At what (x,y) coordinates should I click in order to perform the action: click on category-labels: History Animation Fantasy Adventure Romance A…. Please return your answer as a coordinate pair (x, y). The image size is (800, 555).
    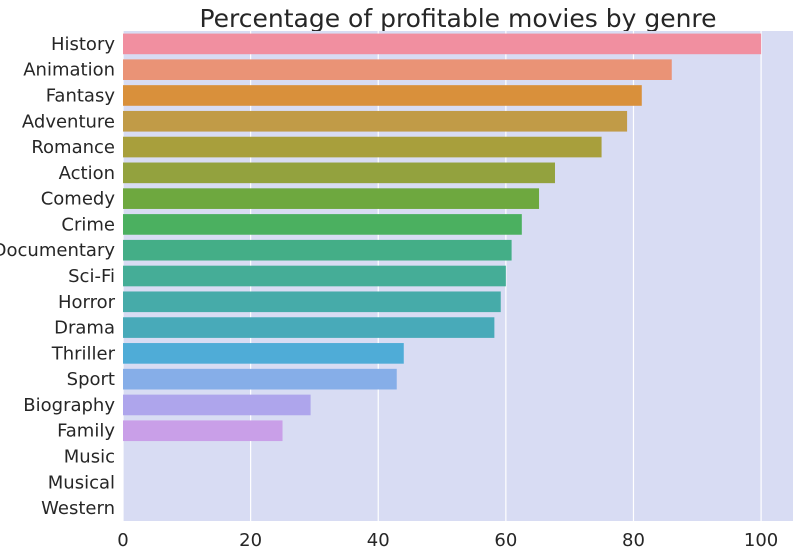
    Looking at the image, I should click on (58, 276).